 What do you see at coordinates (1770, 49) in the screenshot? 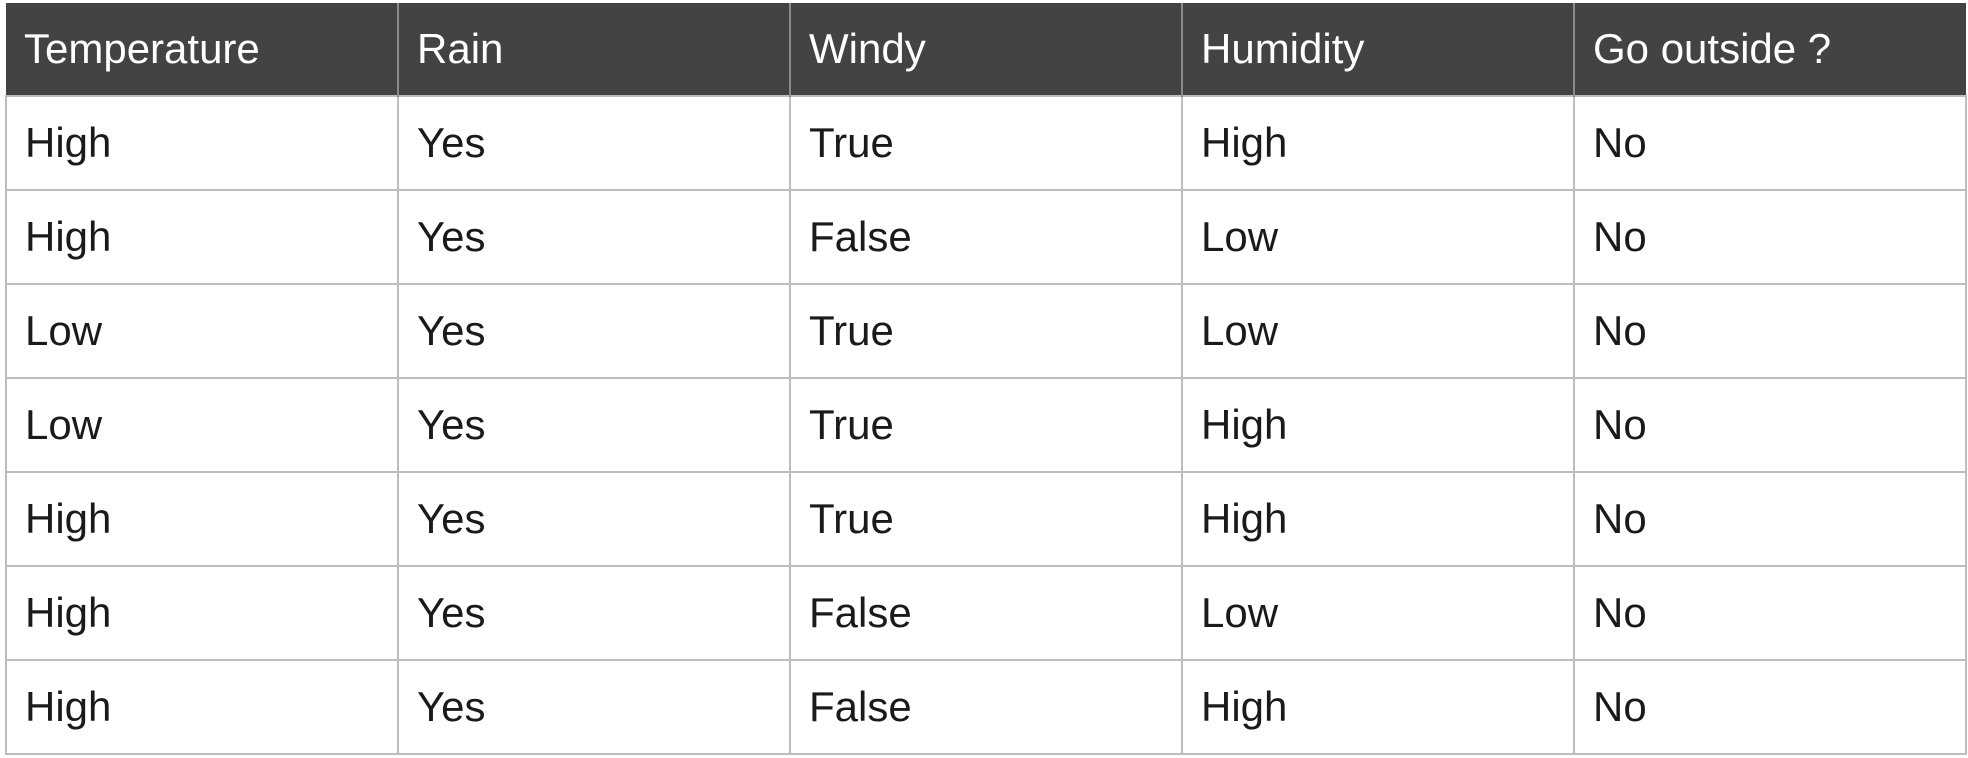
I see `header-go-outside: Go outside ?` at bounding box center [1770, 49].